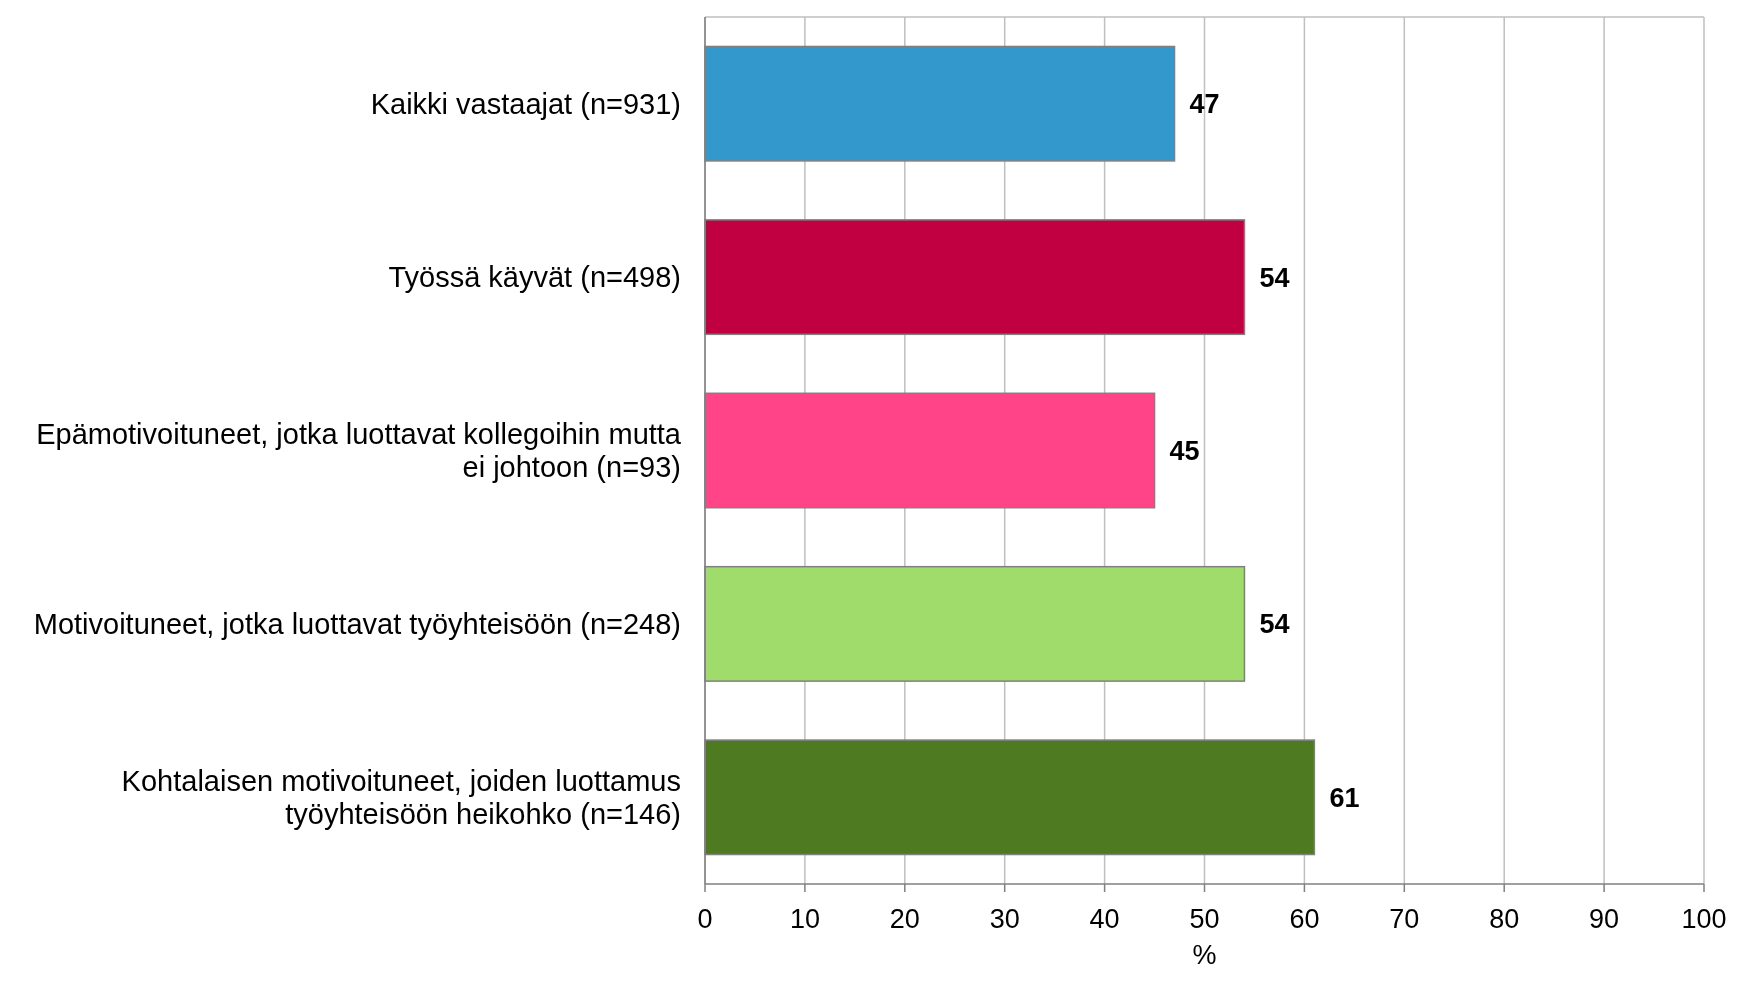 The width and height of the screenshot is (1742, 985). What do you see at coordinates (534, 277) in the screenshot?
I see `y-tick-label: Työssä käyvät (n=498)` at bounding box center [534, 277].